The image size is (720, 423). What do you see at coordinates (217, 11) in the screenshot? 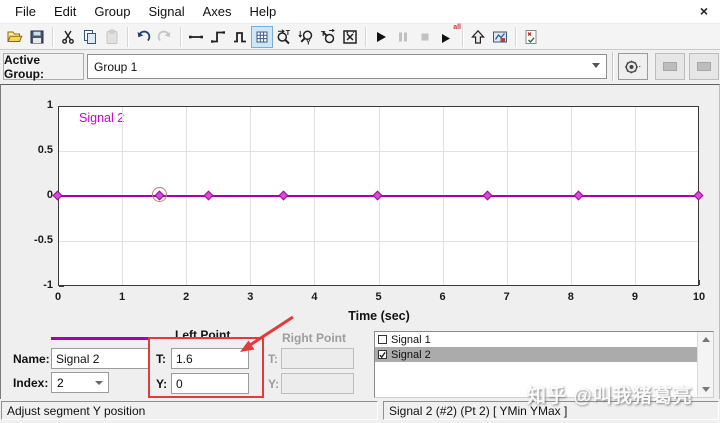
I see `menu-axes: Axes` at bounding box center [217, 11].